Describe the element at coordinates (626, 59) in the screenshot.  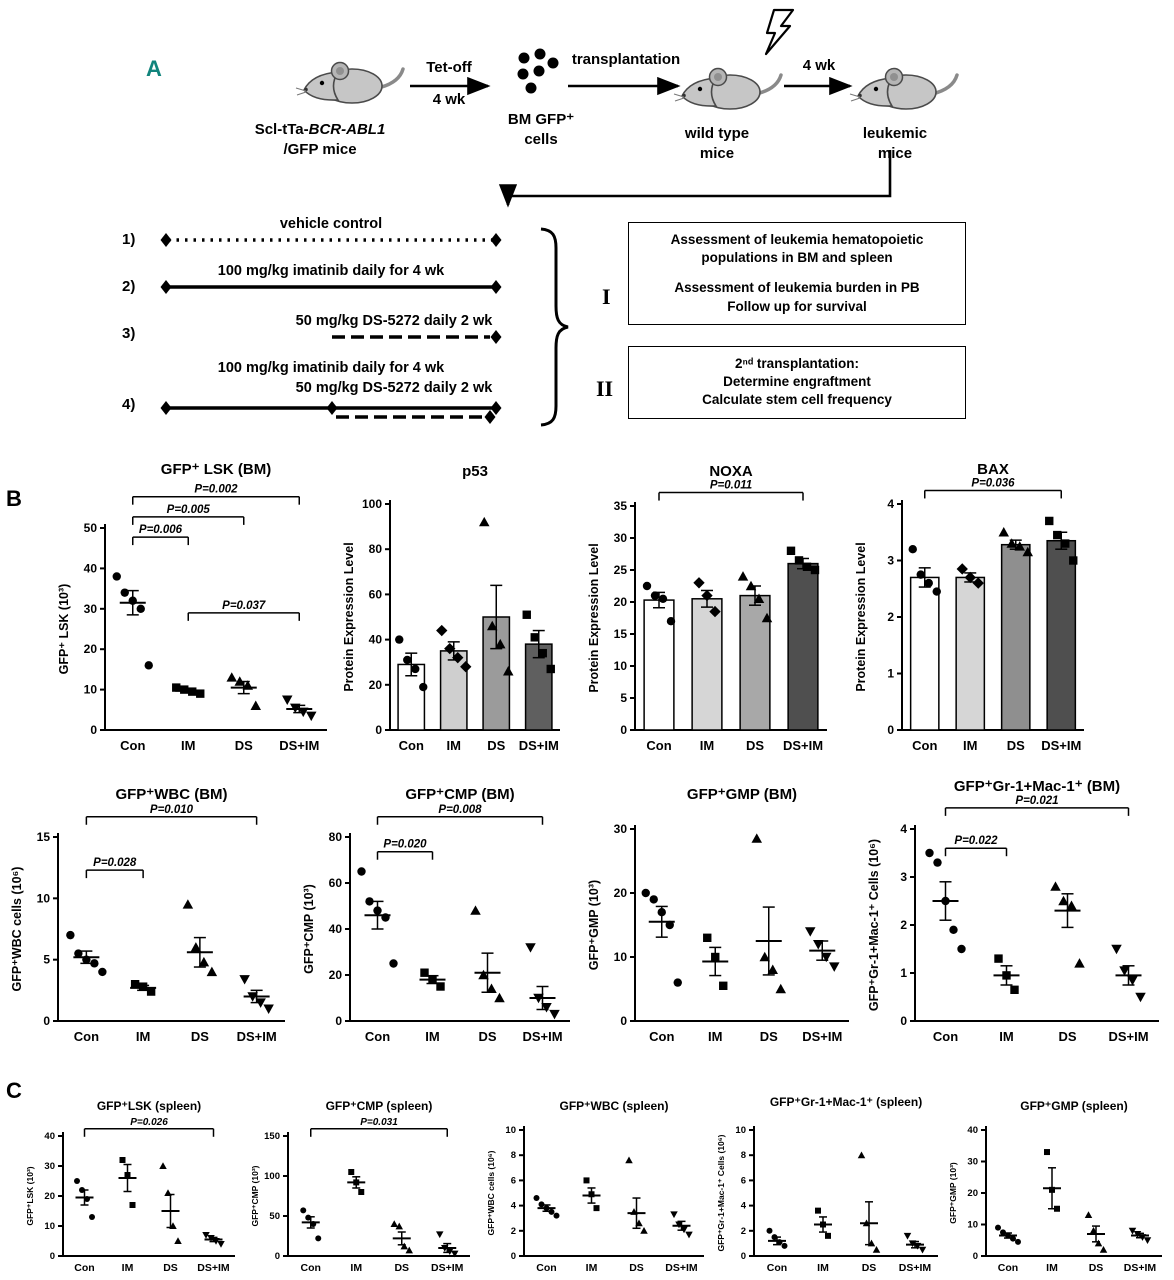
I see `transplantation-label: transplantation` at that location.